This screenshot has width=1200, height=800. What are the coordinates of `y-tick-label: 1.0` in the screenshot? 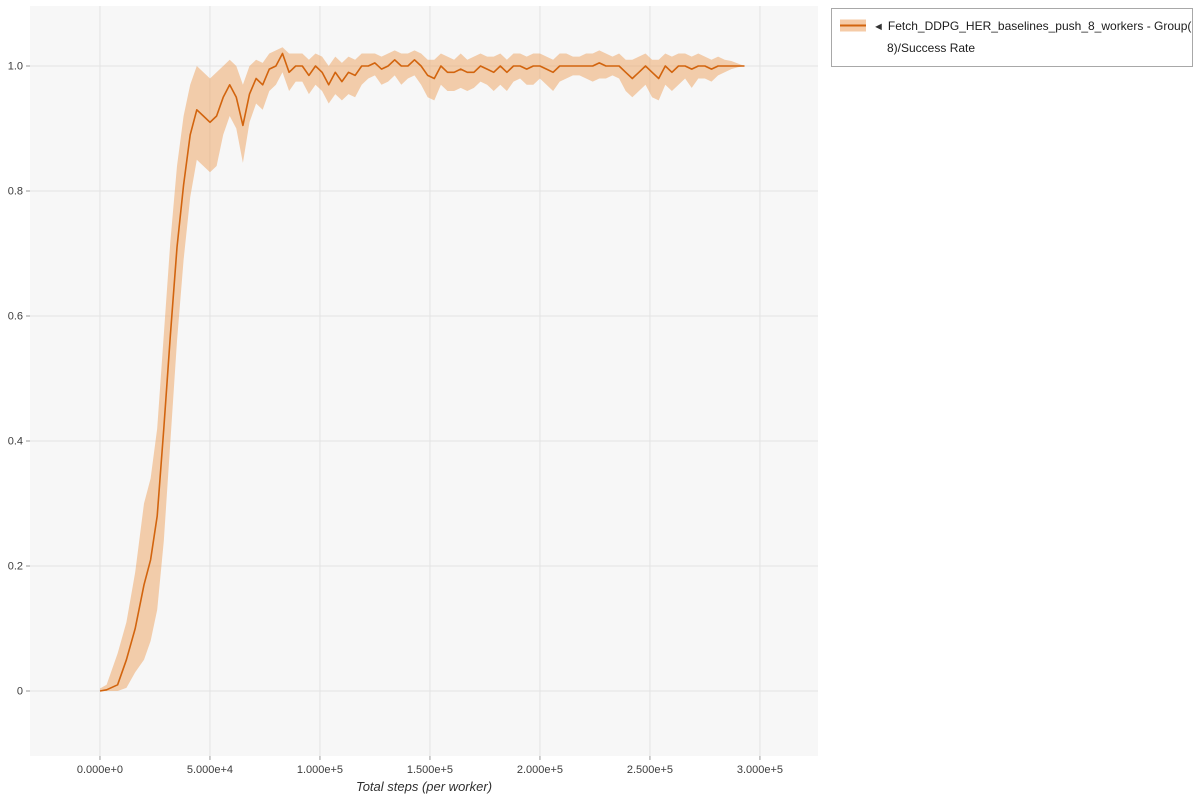 It's located at (15, 67).